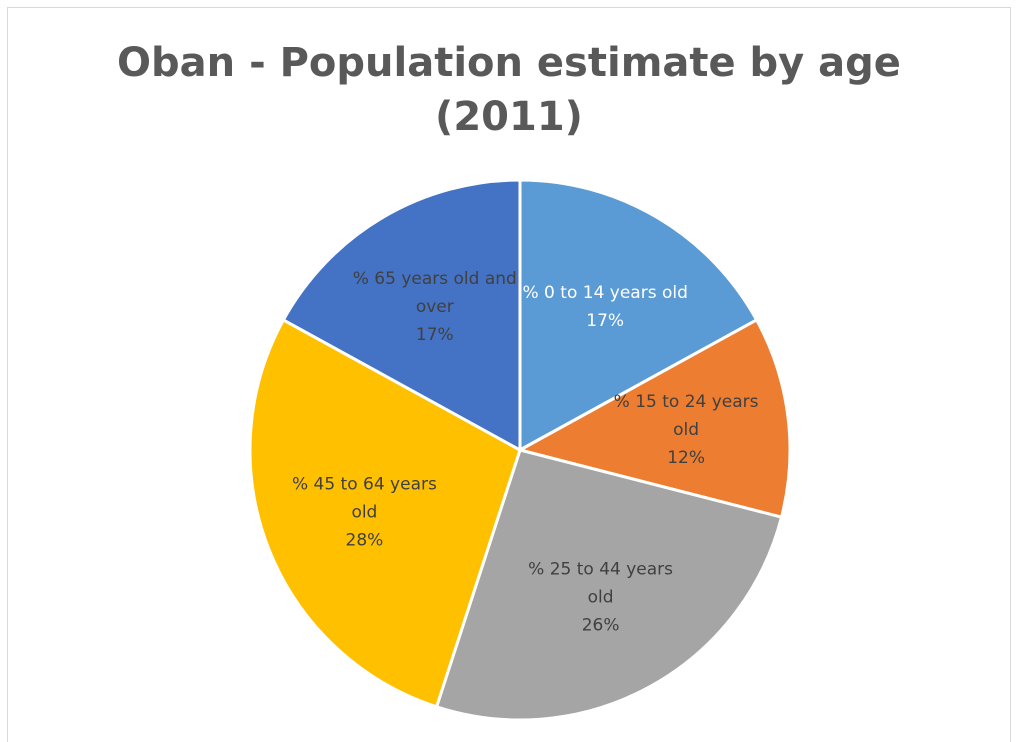 Image resolution: width=1018 pixels, height=742 pixels. What do you see at coordinates (509, 90) in the screenshot?
I see `chart-title: Oban - Population estimate by age (2011)` at bounding box center [509, 90].